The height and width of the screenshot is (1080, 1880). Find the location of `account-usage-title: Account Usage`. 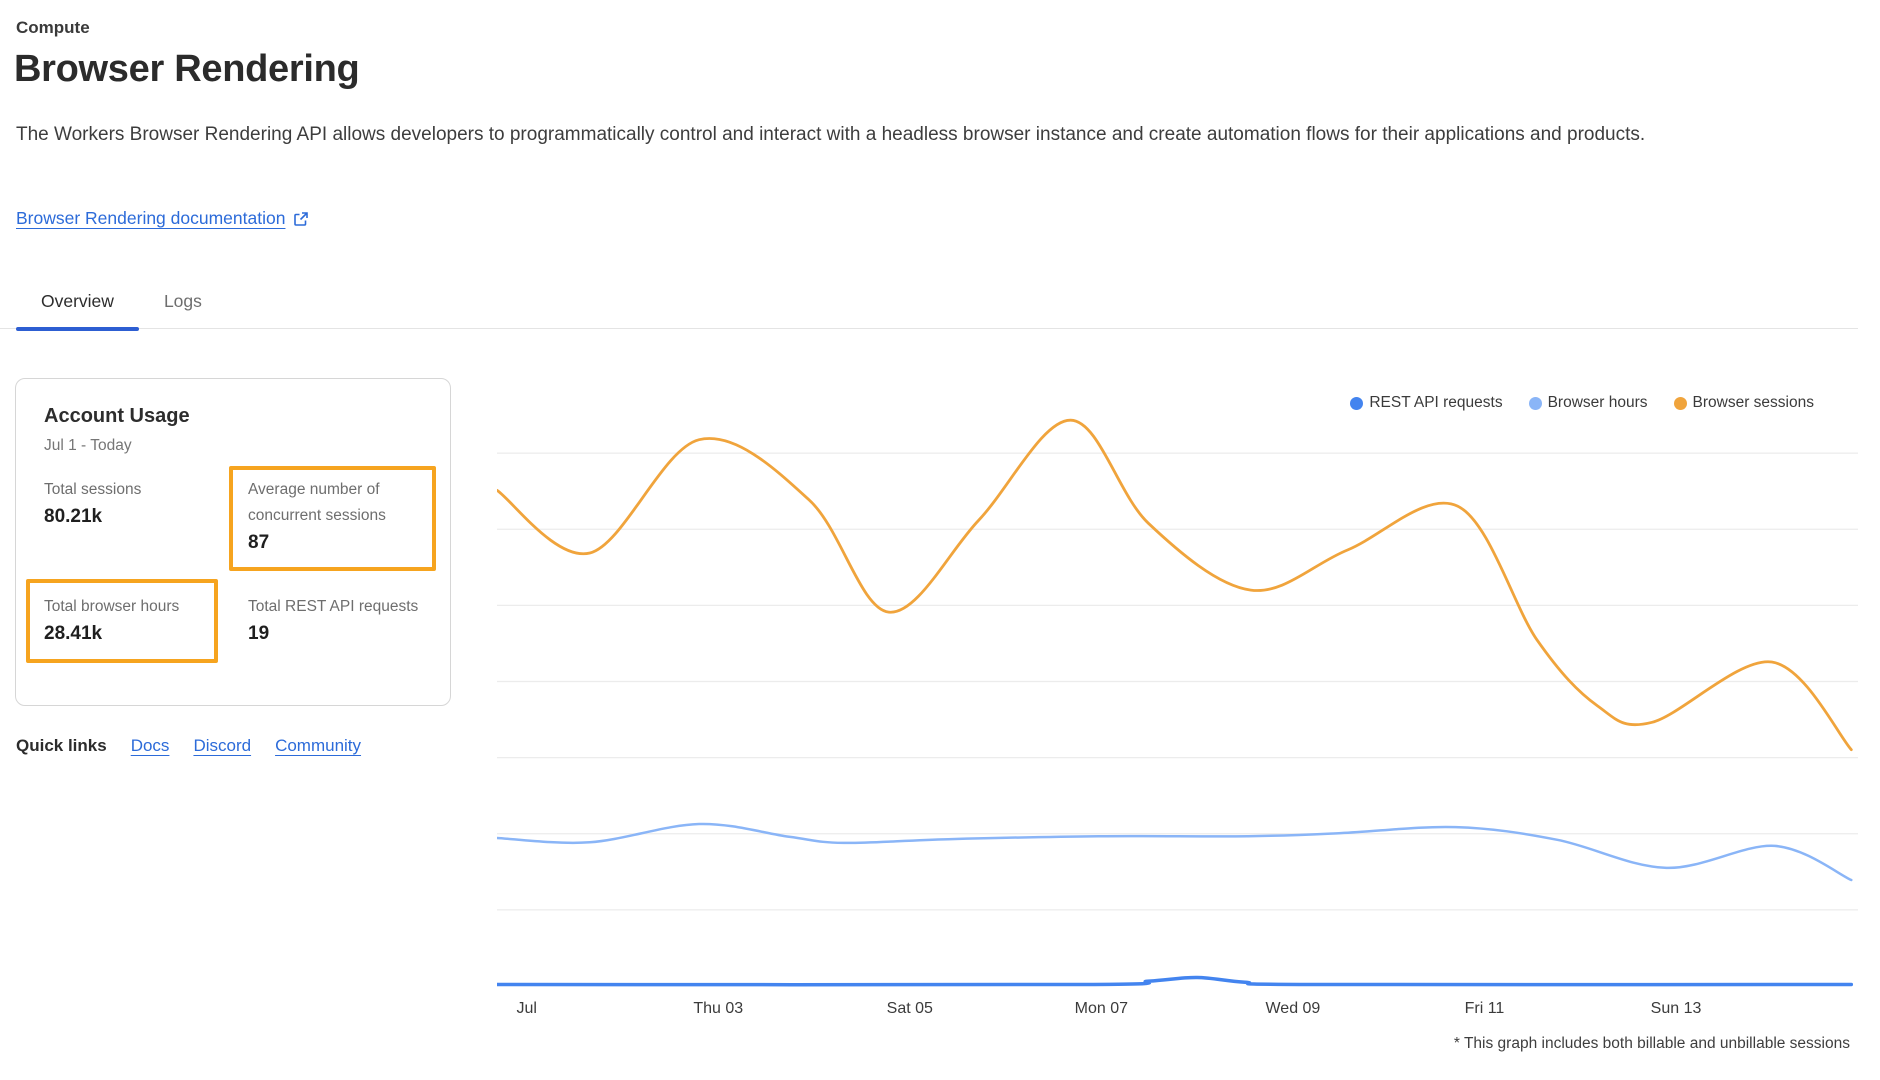

account-usage-title: Account Usage is located at coordinates (117, 416).